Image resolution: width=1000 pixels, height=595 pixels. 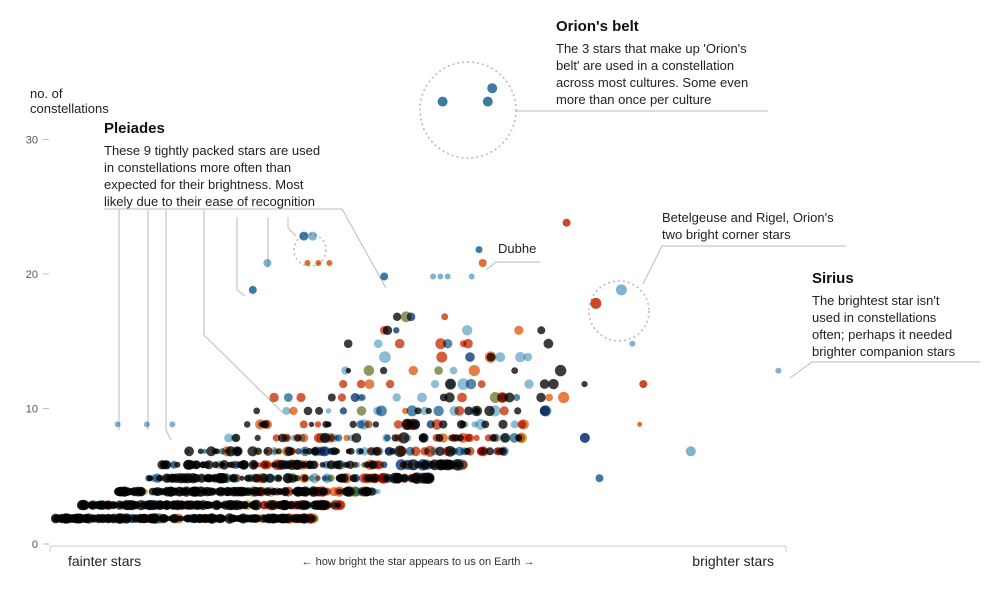 I want to click on betelgeuse-line-2: two bright corner stars, so click(x=726, y=234).